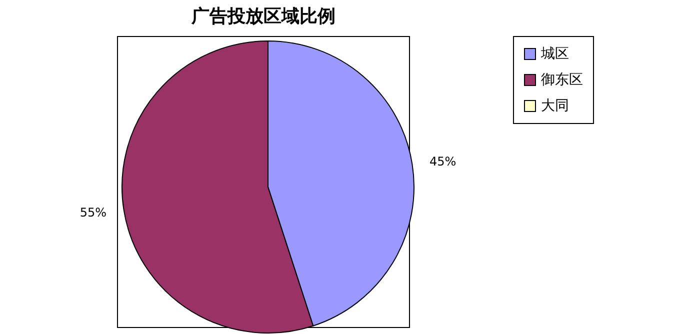 This screenshot has height=334, width=700. Describe the element at coordinates (555, 106) in the screenshot. I see `legend-label: 大同` at that location.